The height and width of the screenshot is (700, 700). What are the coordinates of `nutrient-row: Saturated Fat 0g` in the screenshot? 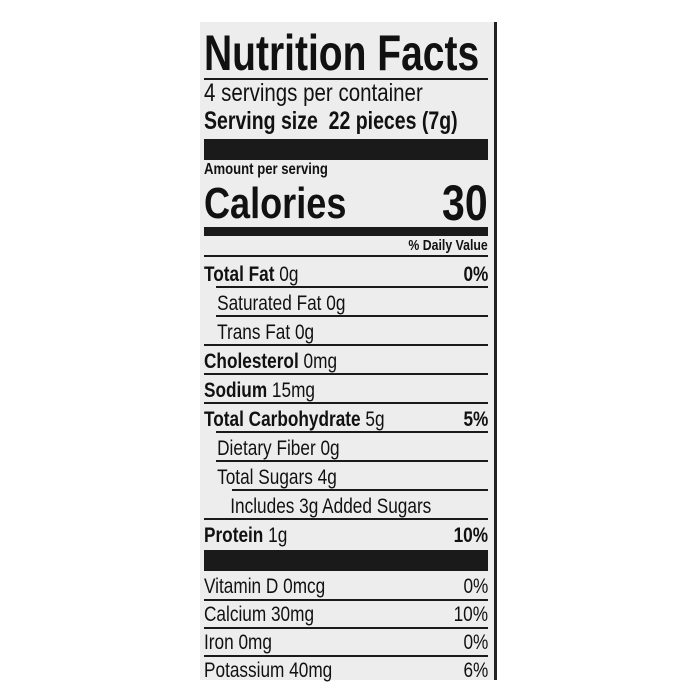 It's located at (346, 301).